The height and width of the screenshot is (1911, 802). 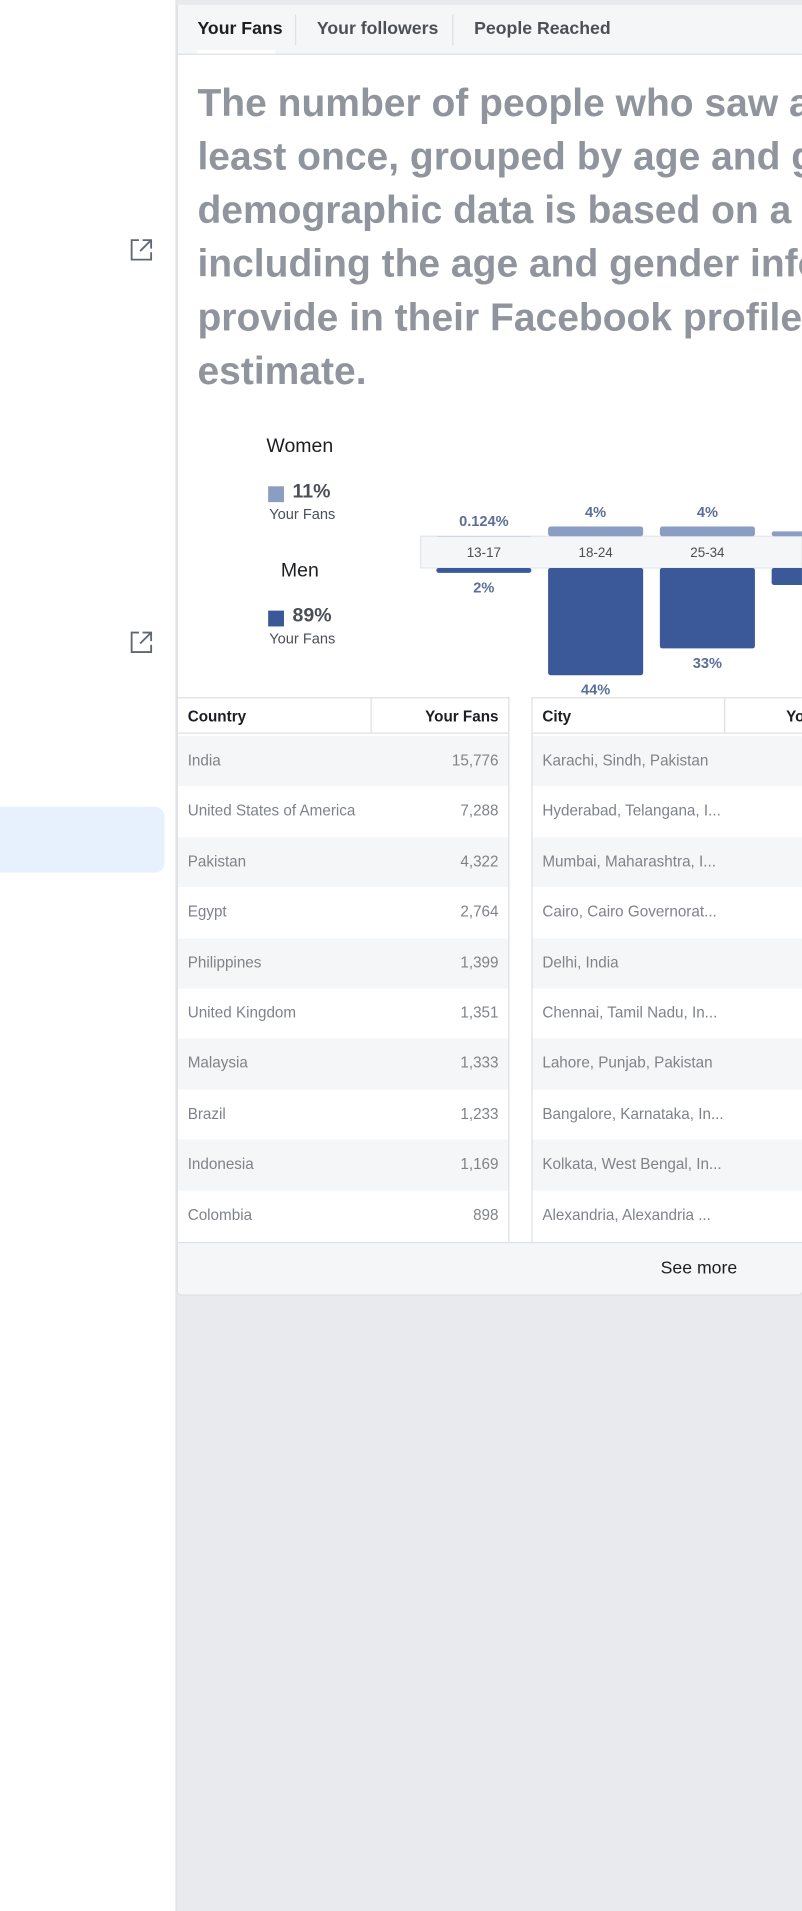 I want to click on selected-nav-item, so click(x=82, y=839).